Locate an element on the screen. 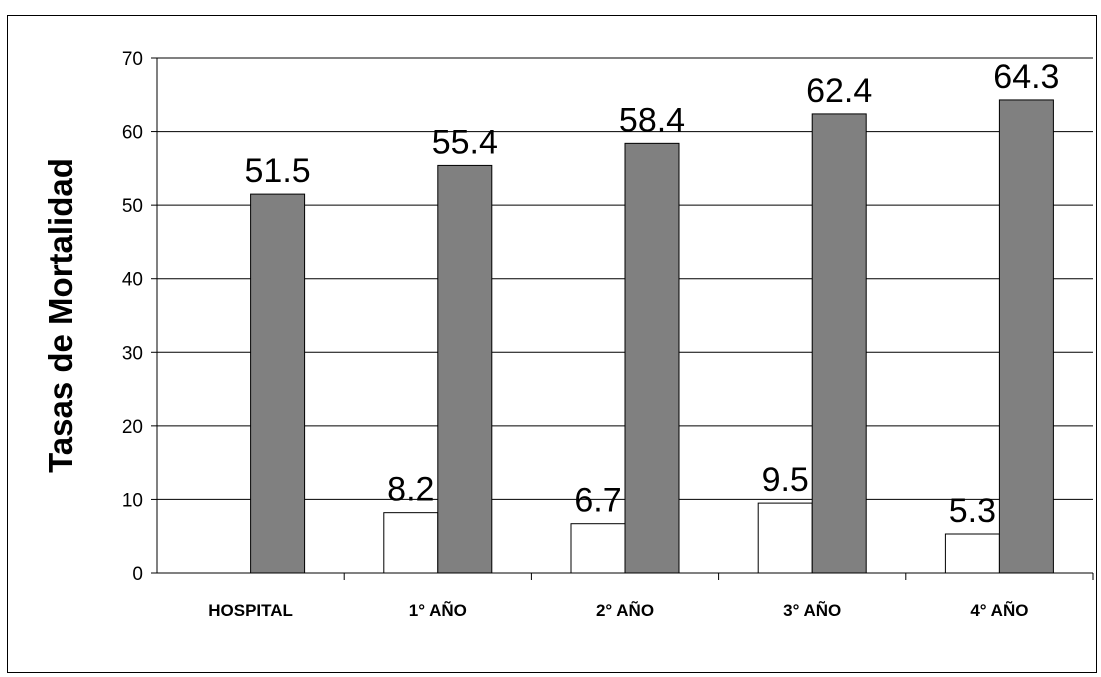  y-tick-label: 0 is located at coordinates (137, 574).